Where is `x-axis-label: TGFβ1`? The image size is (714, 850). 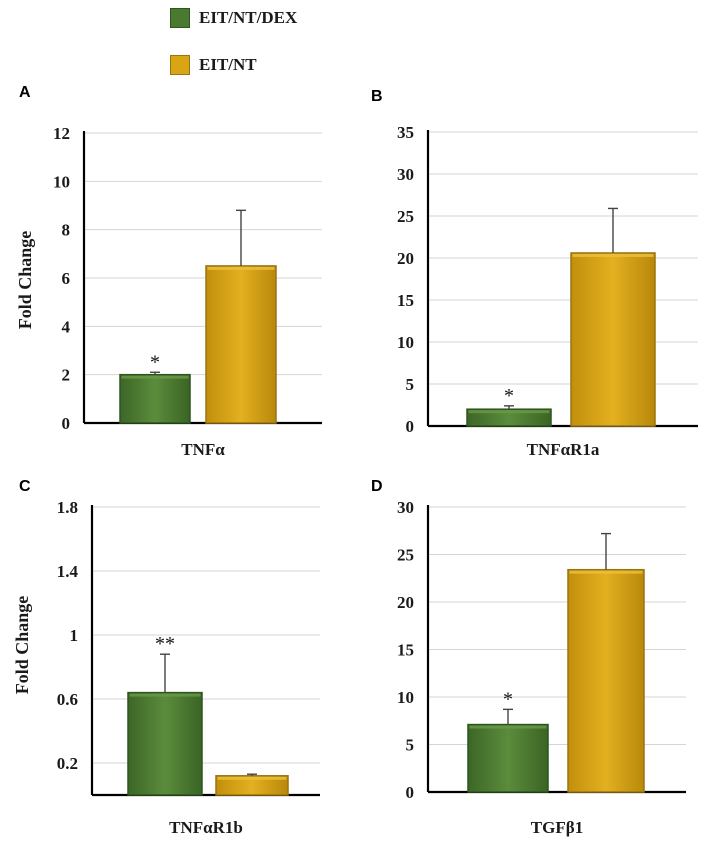
x-axis-label: TGFβ1 is located at coordinates (557, 827).